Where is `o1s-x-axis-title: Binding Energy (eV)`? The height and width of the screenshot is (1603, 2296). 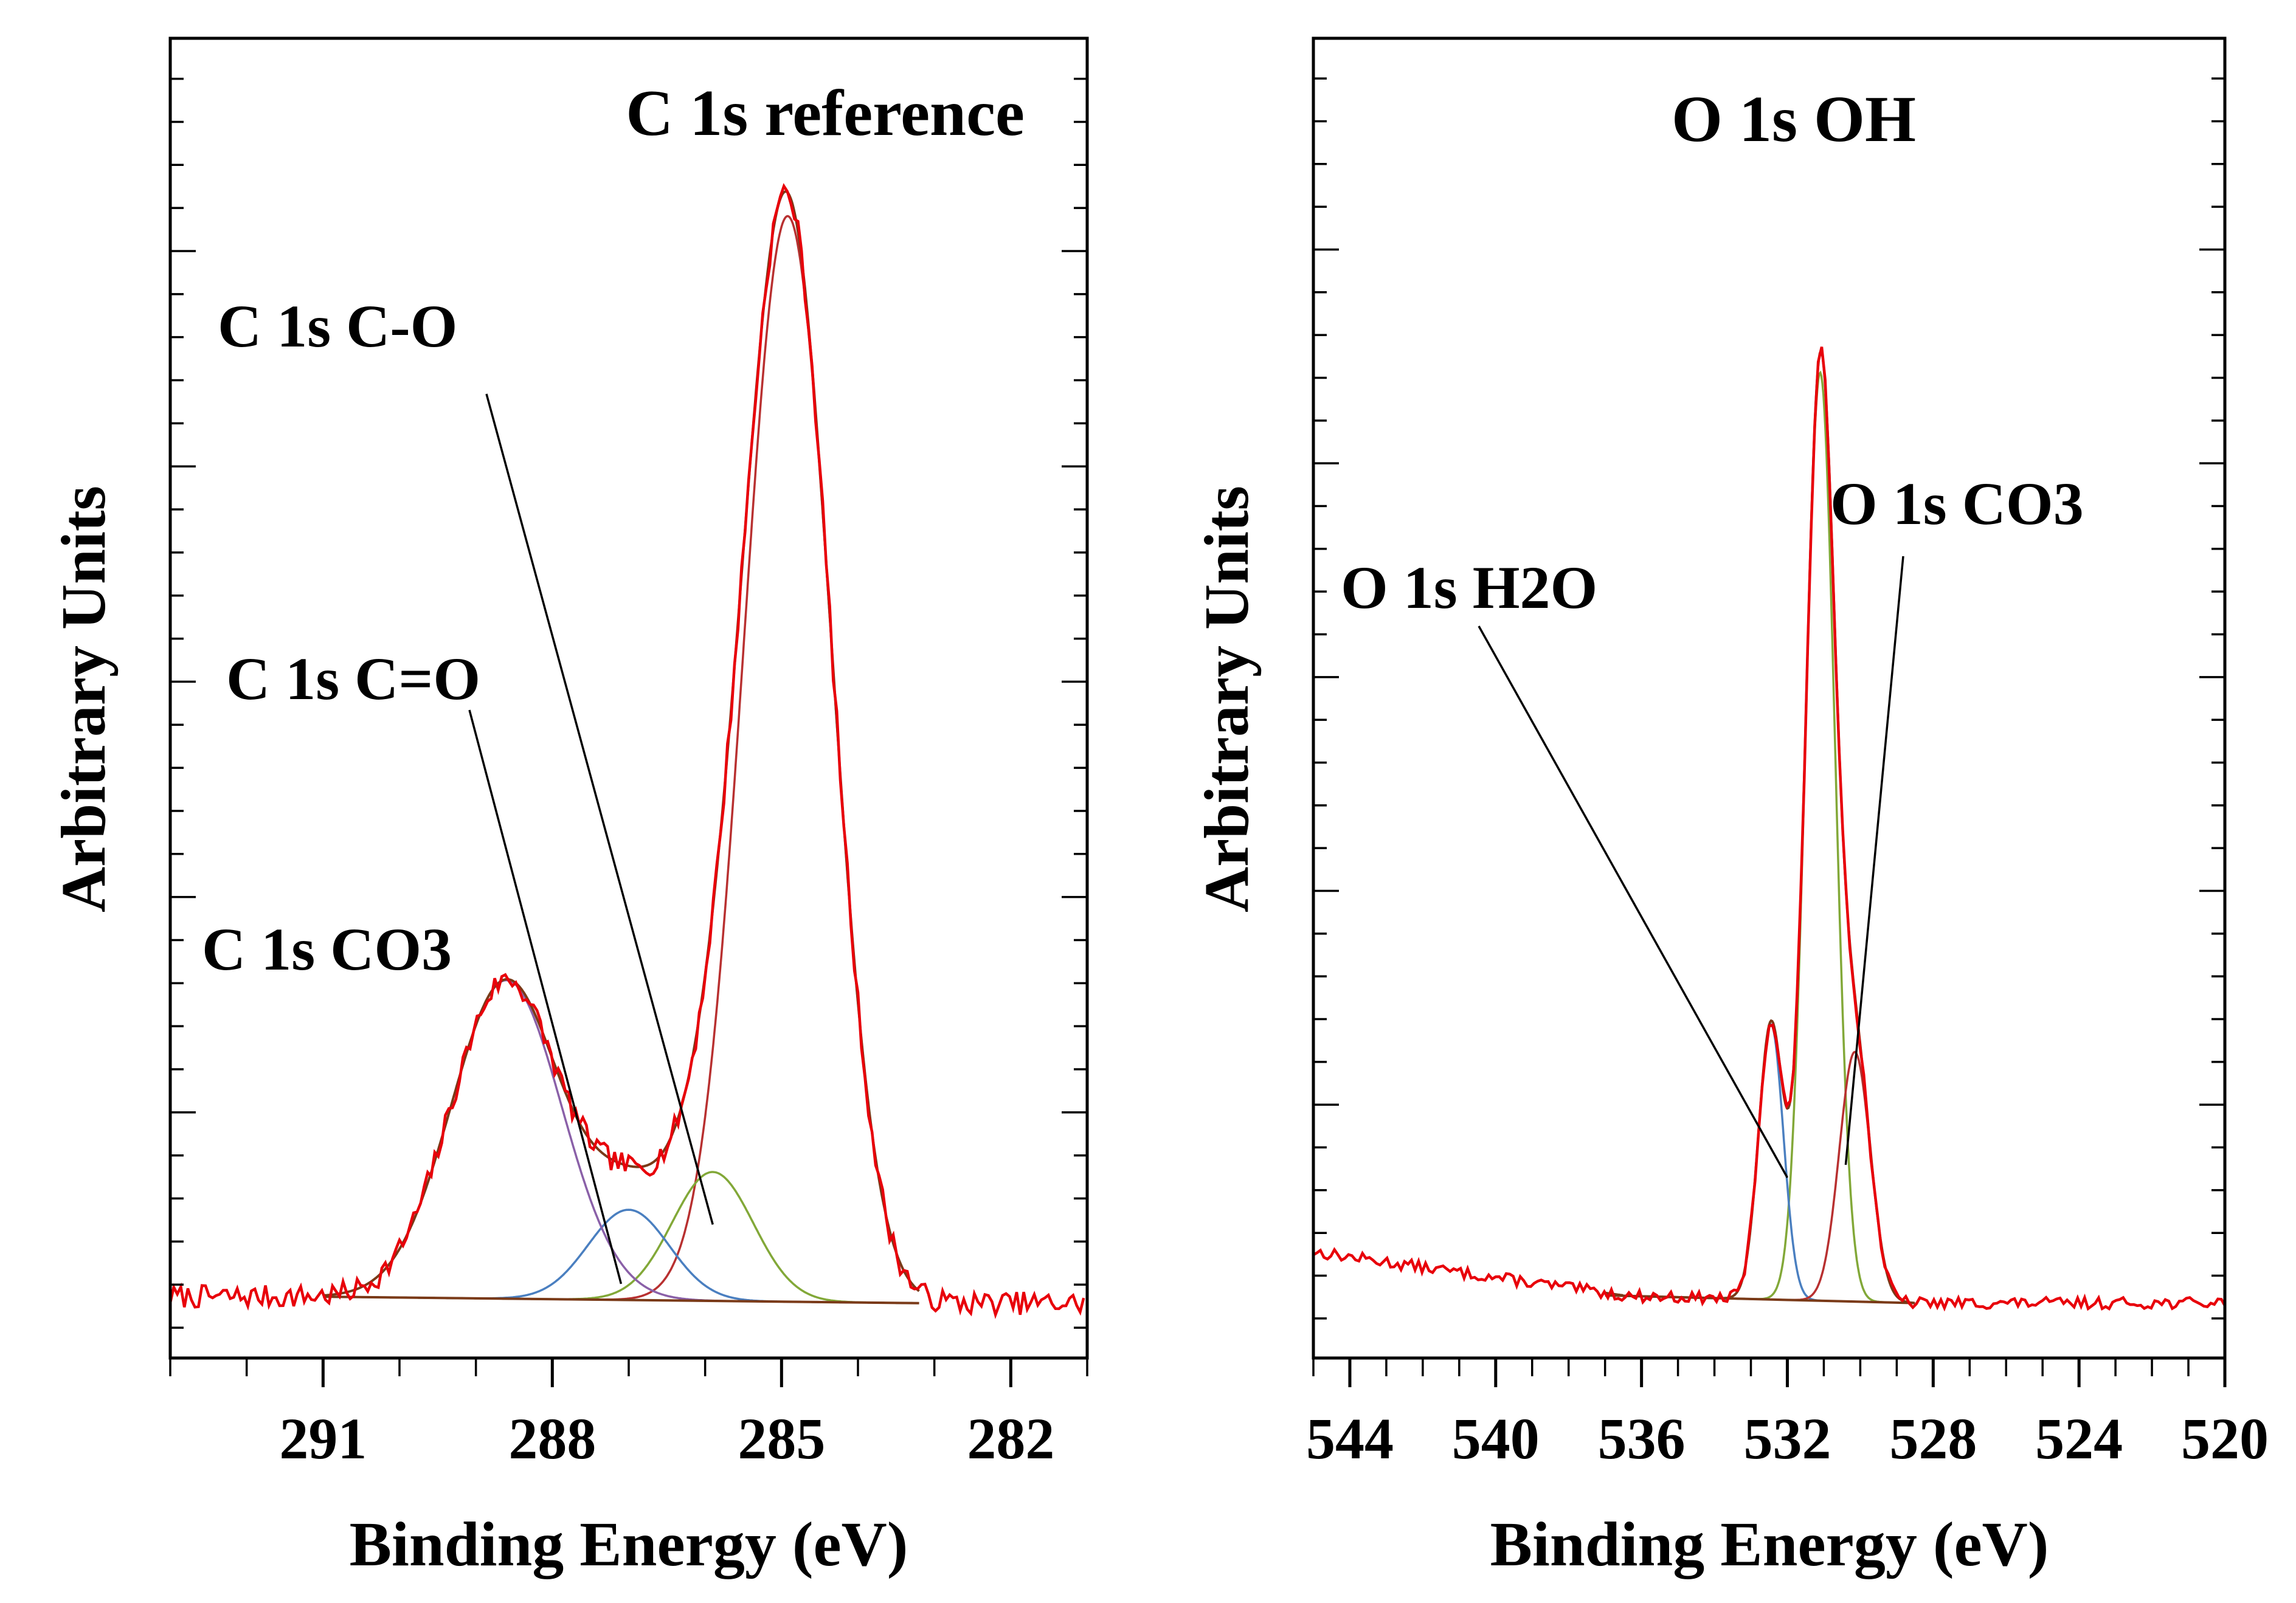 o1s-x-axis-title: Binding Energy (eV) is located at coordinates (1770, 1544).